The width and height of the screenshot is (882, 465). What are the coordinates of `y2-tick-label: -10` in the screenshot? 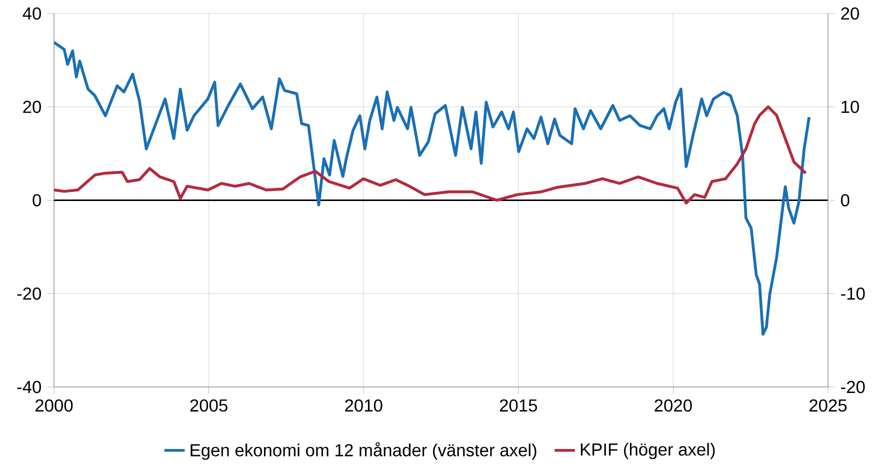 It's located at (853, 294).